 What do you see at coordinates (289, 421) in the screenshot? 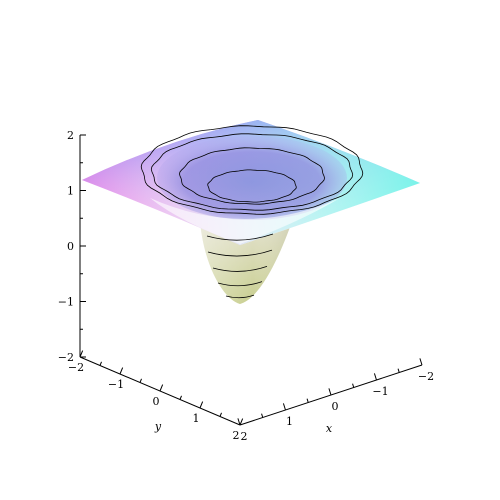
I see `x-tick-label: 1` at bounding box center [289, 421].